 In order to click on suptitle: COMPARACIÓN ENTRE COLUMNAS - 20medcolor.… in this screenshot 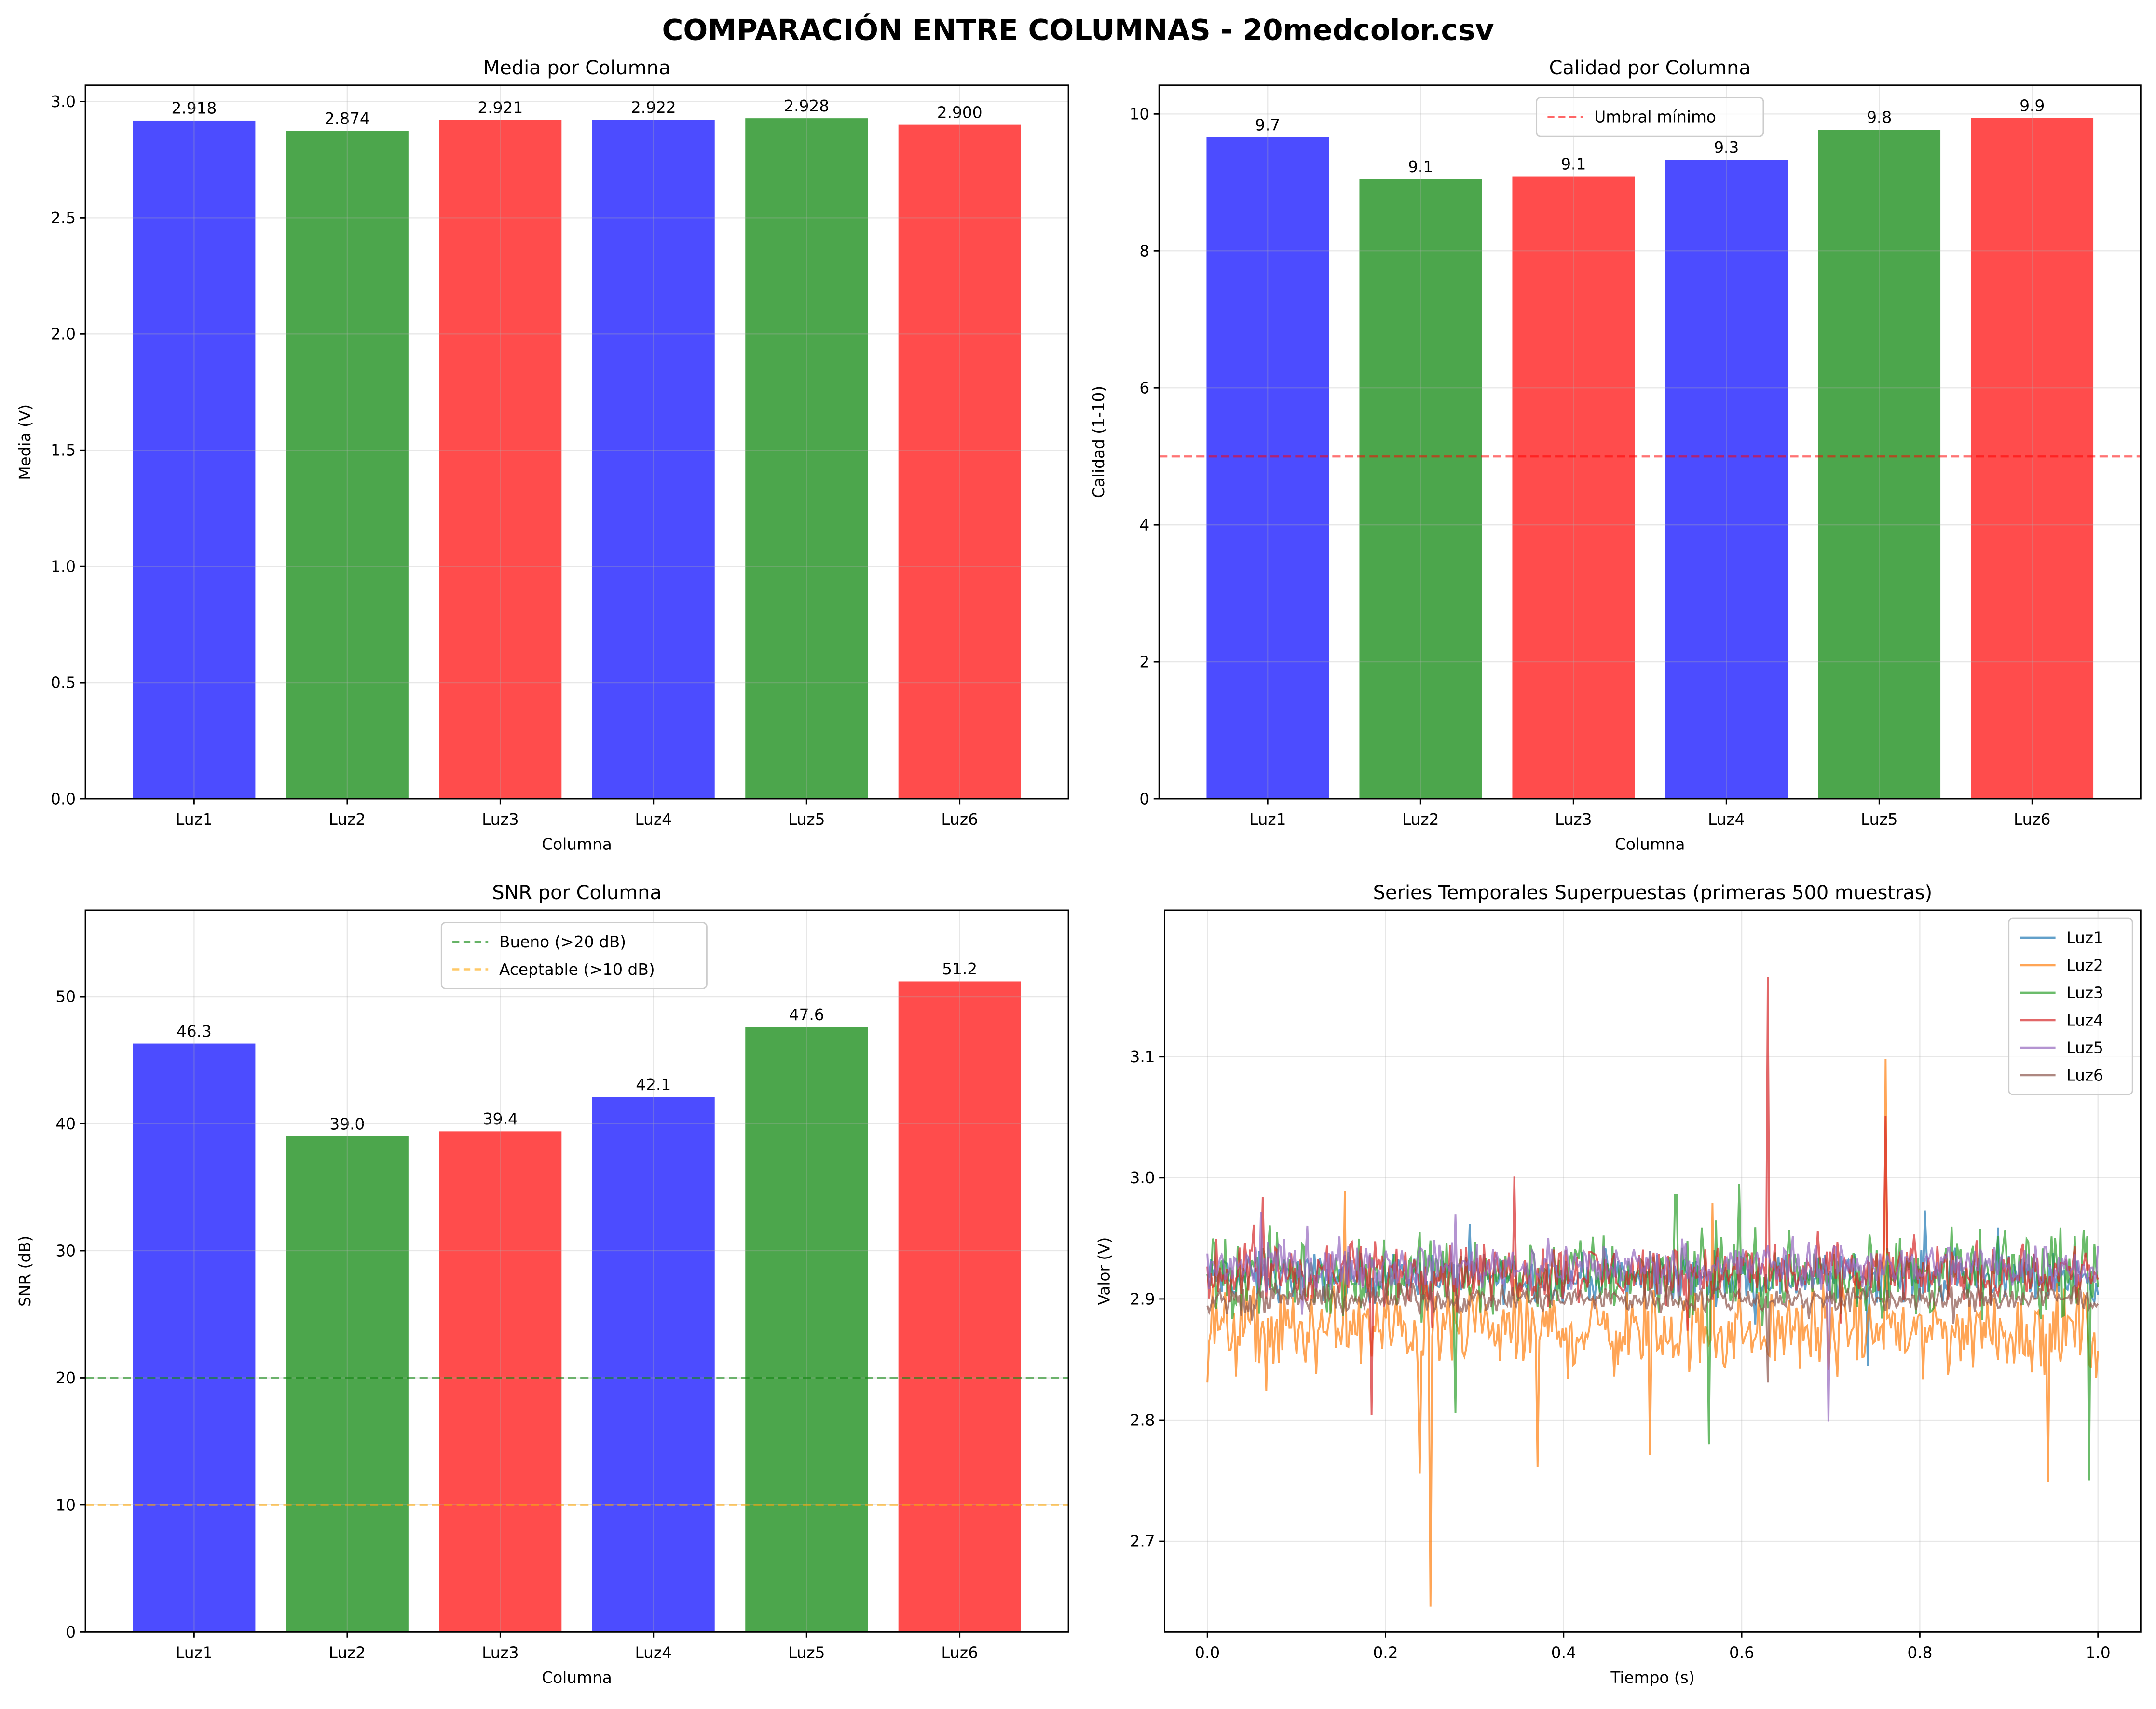, I will do `click(1078, 30)`.